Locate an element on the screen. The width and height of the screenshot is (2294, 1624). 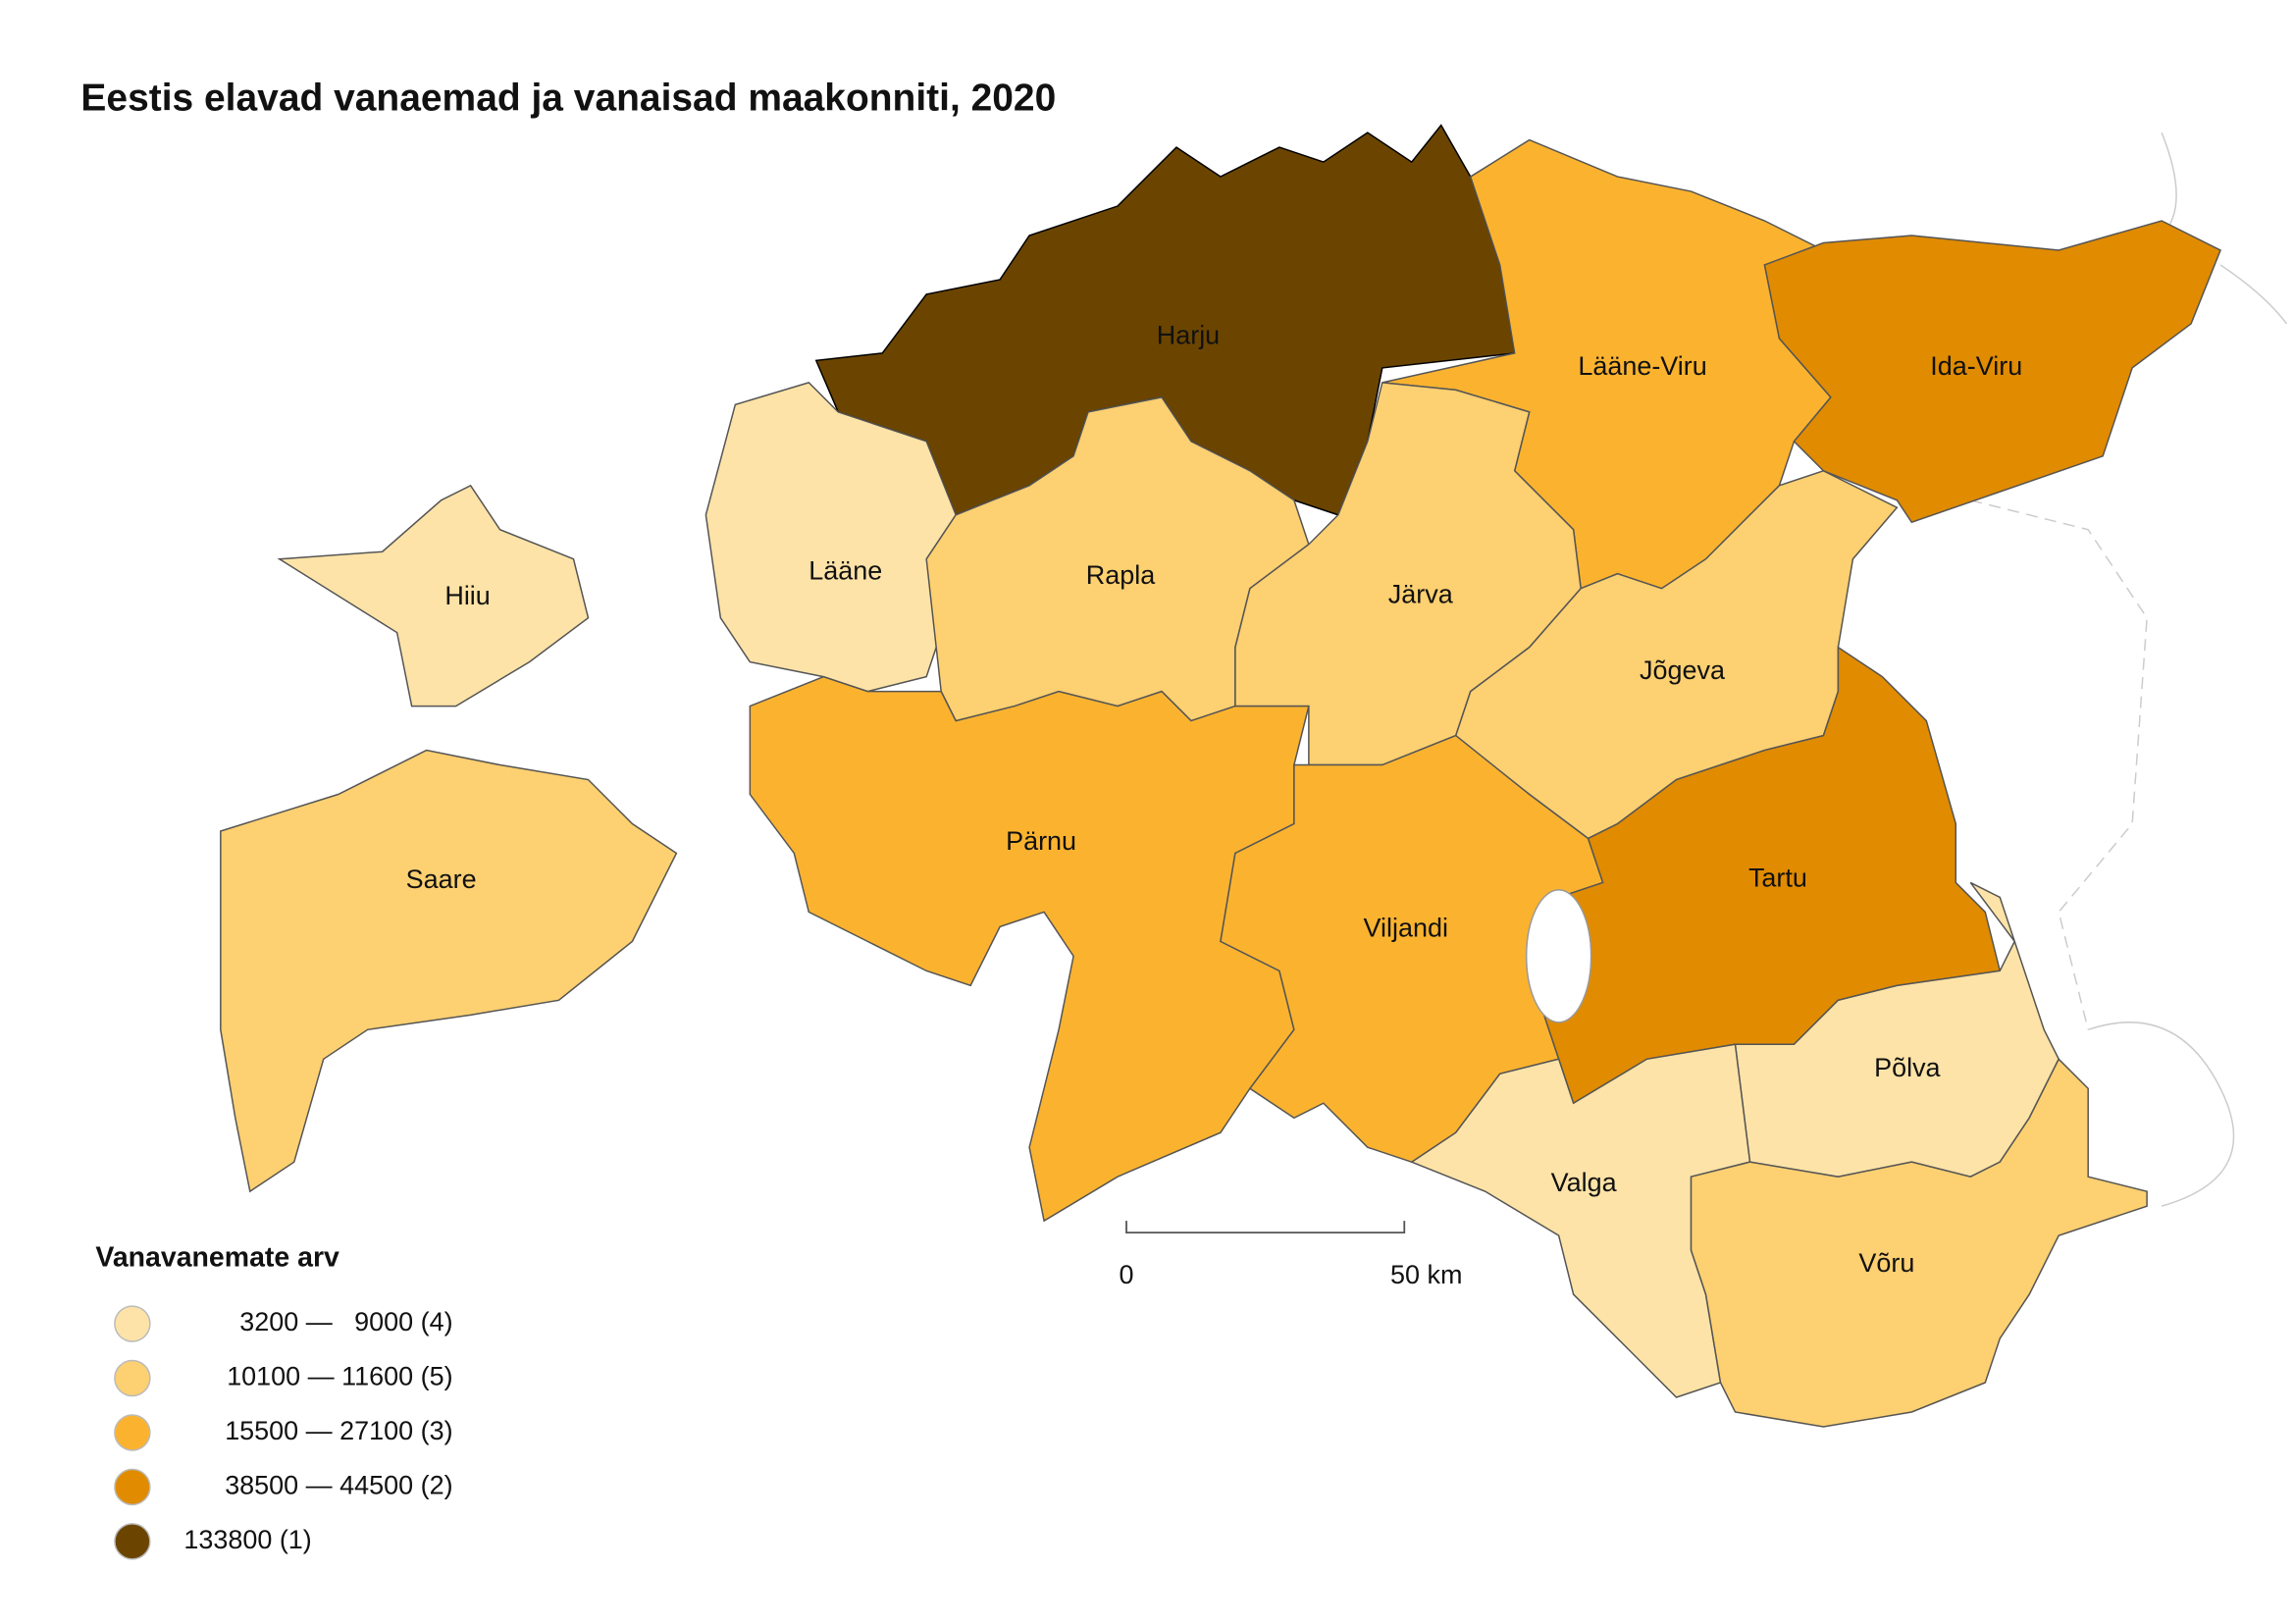
legend-label: 10100 — 11600 (5) is located at coordinates (339, 1376).